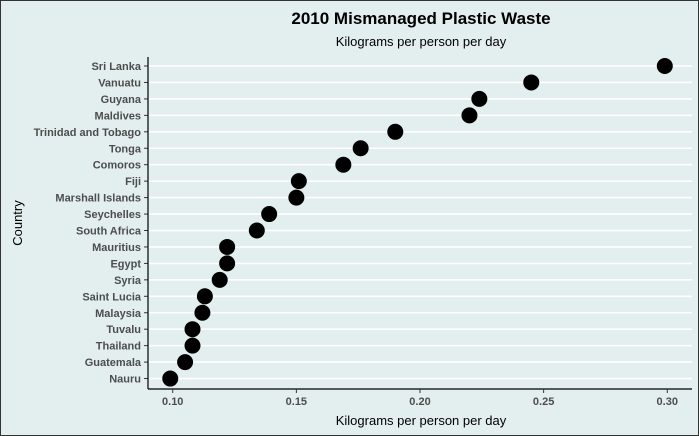 The width and height of the screenshot is (699, 436). I want to click on y-tick-label: Maldives, so click(118, 116).